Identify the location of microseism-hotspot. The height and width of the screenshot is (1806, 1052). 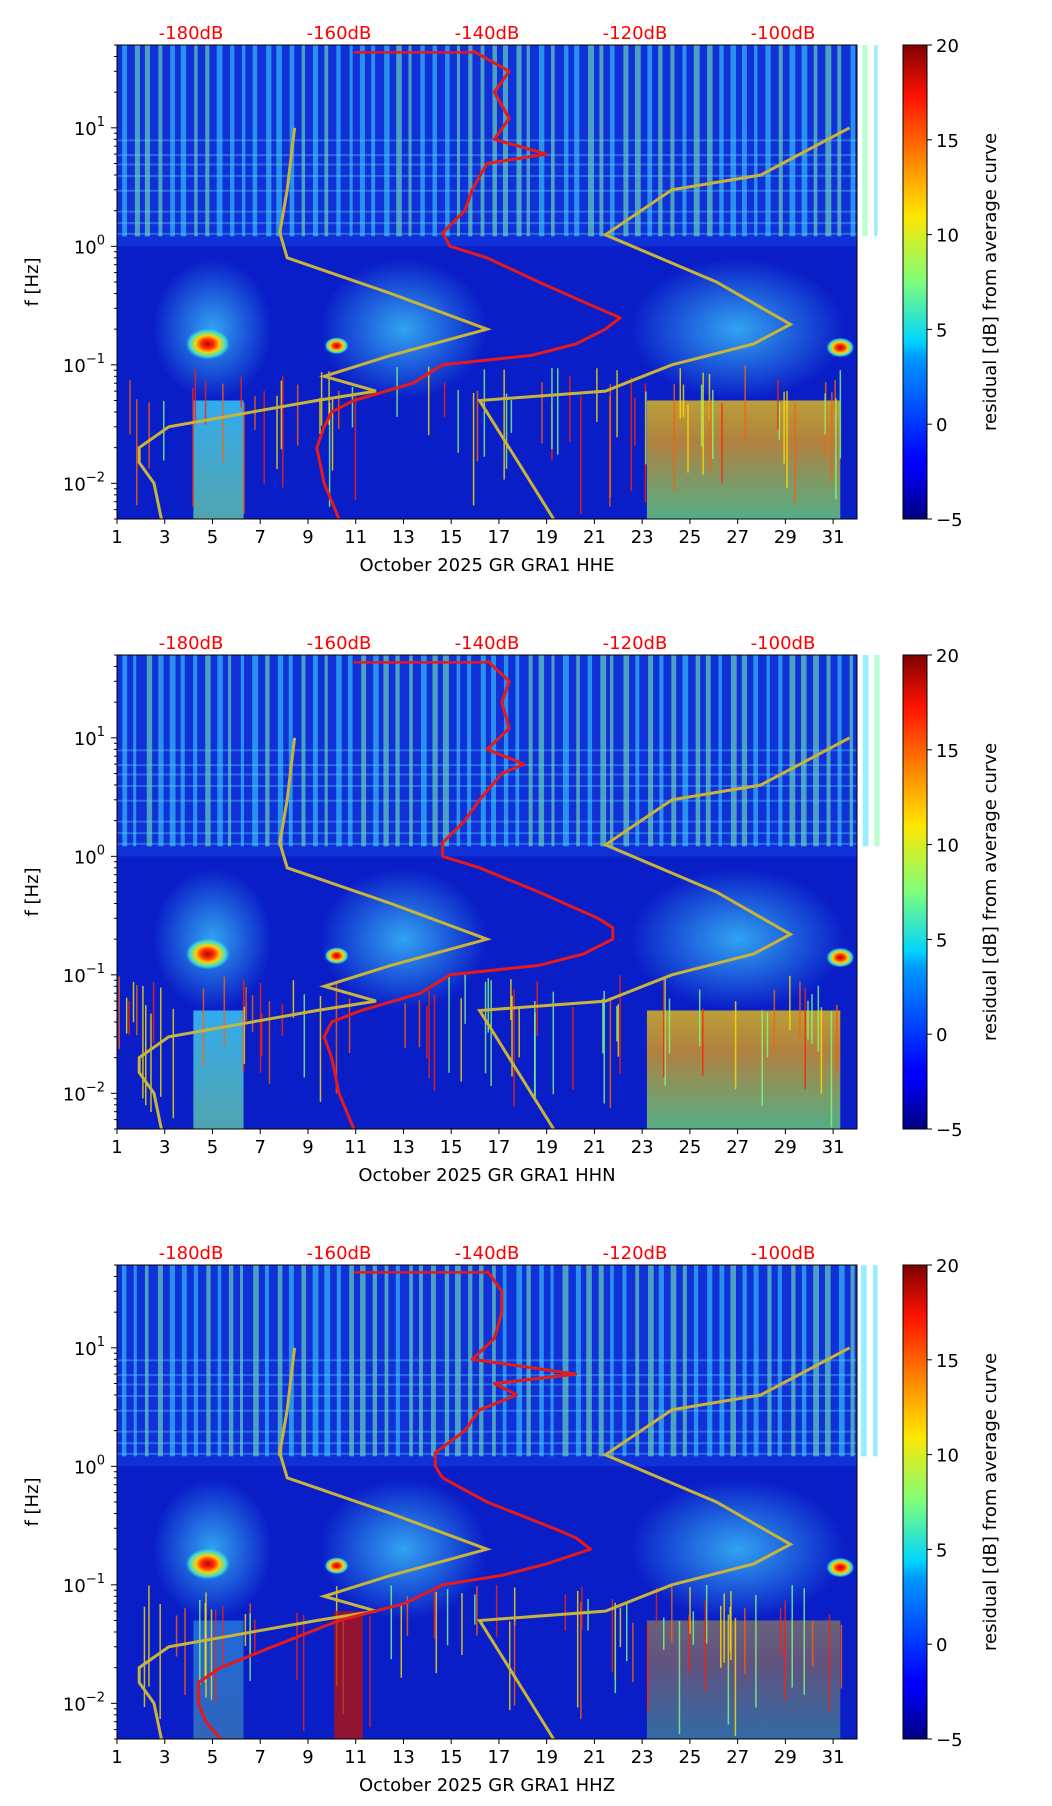
(207, 1564).